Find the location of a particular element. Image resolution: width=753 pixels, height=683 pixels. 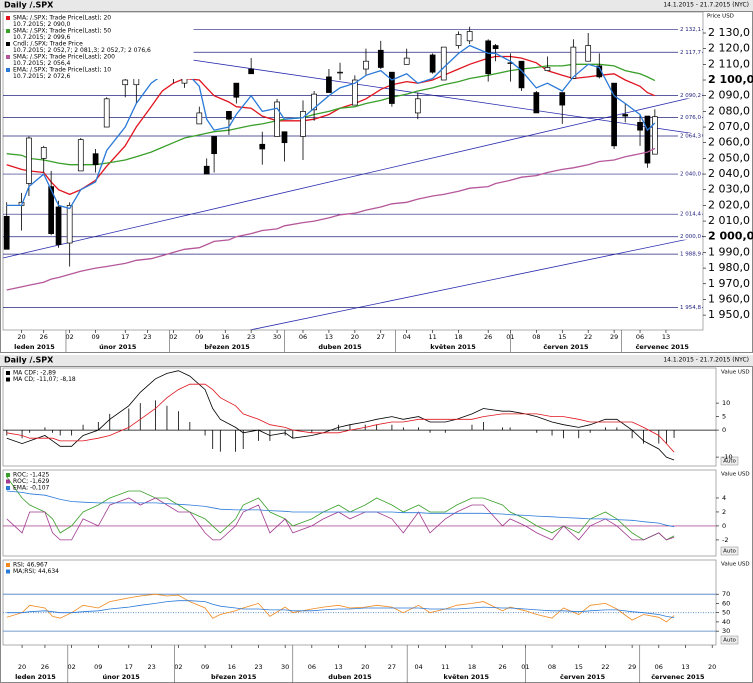

y-tick-label: 60 is located at coordinates (726, 603).